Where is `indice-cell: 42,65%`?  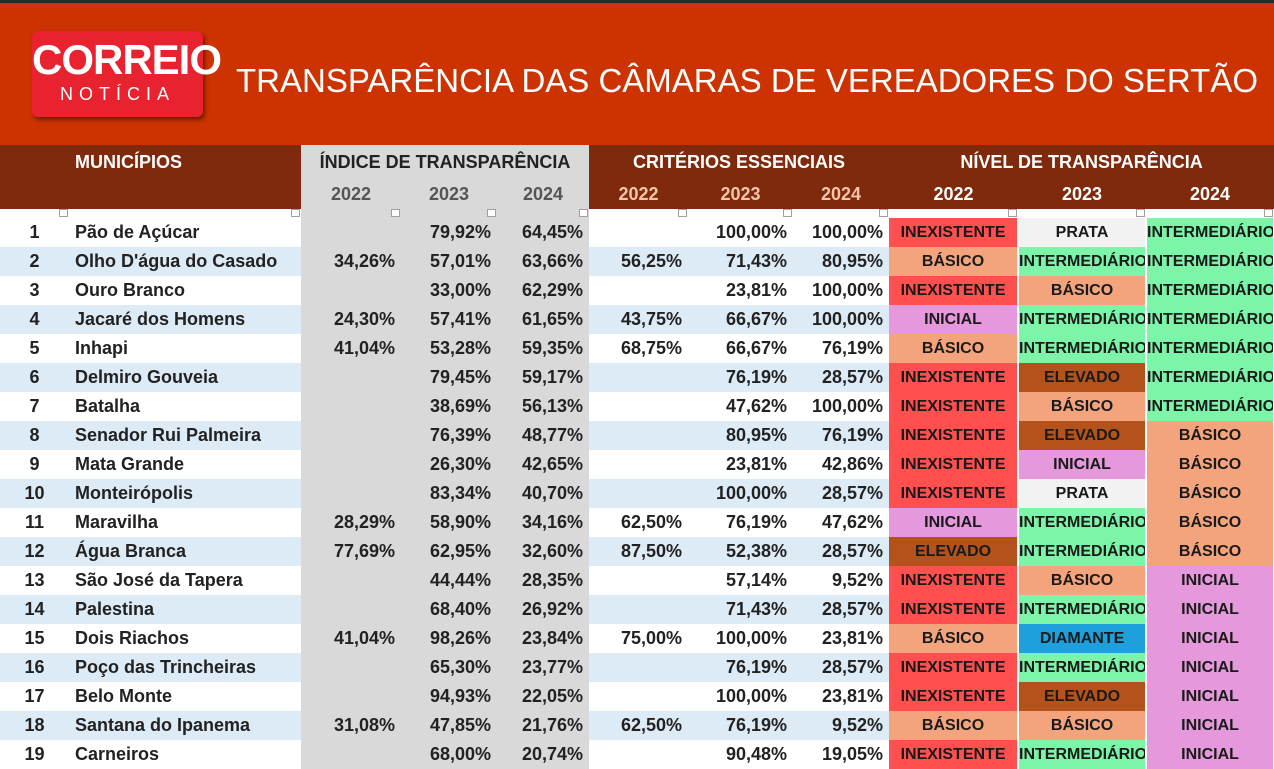
indice-cell: 42,65% is located at coordinates (543, 464).